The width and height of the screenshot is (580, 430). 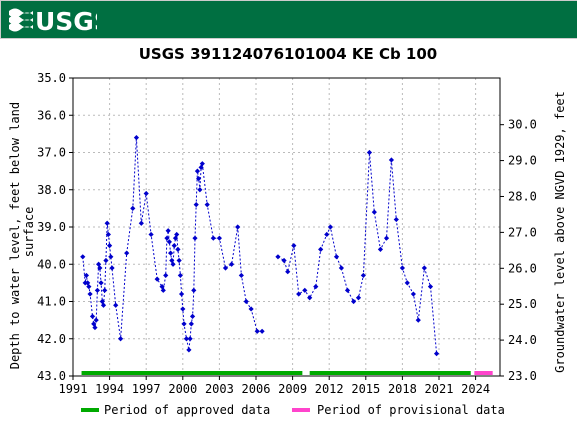 I want to click on y2-tick-label: 30.0, so click(x=522, y=125).